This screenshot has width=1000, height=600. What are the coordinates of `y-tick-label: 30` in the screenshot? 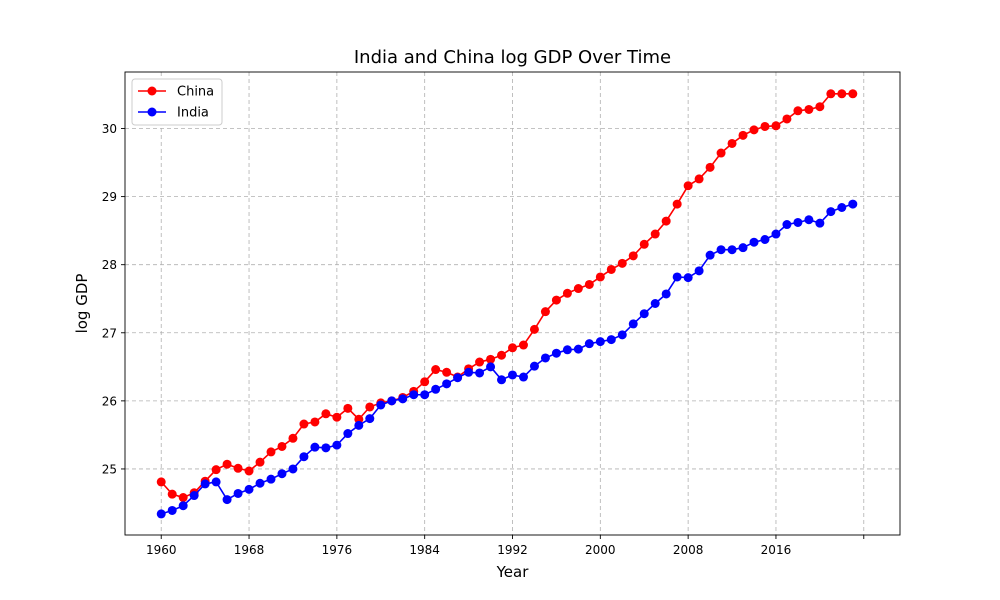 It's located at (109, 129).